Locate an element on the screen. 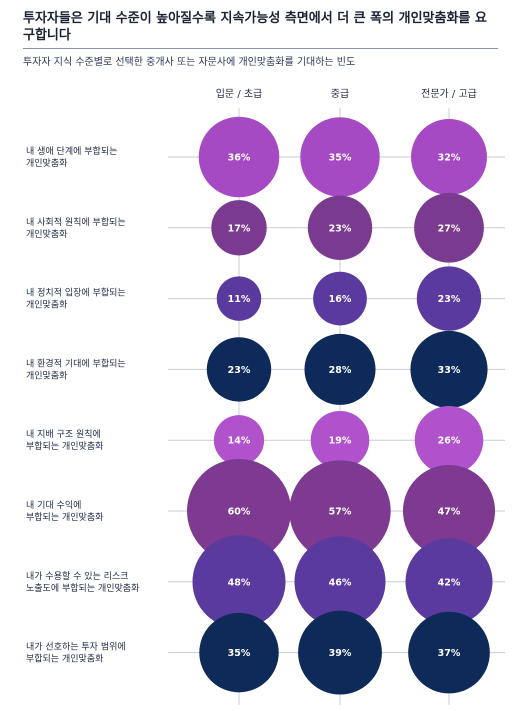  bubble-value-label: 46% is located at coordinates (340, 582).